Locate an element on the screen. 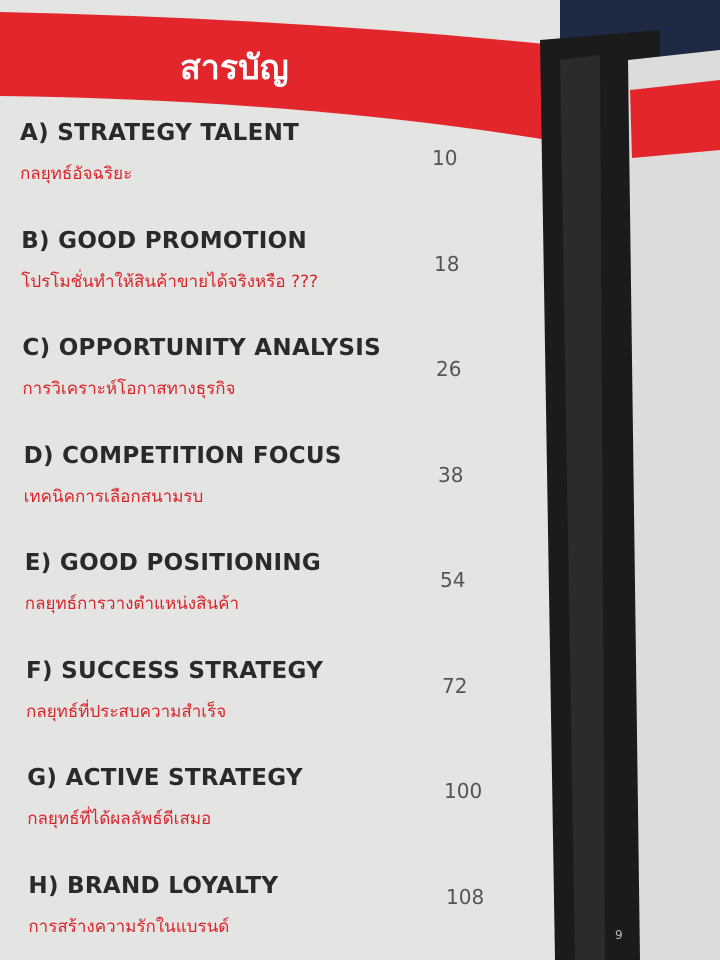  entry-subtitle: การวิเคราะห์โอกาสทางธุรกิจ is located at coordinates (129, 389).